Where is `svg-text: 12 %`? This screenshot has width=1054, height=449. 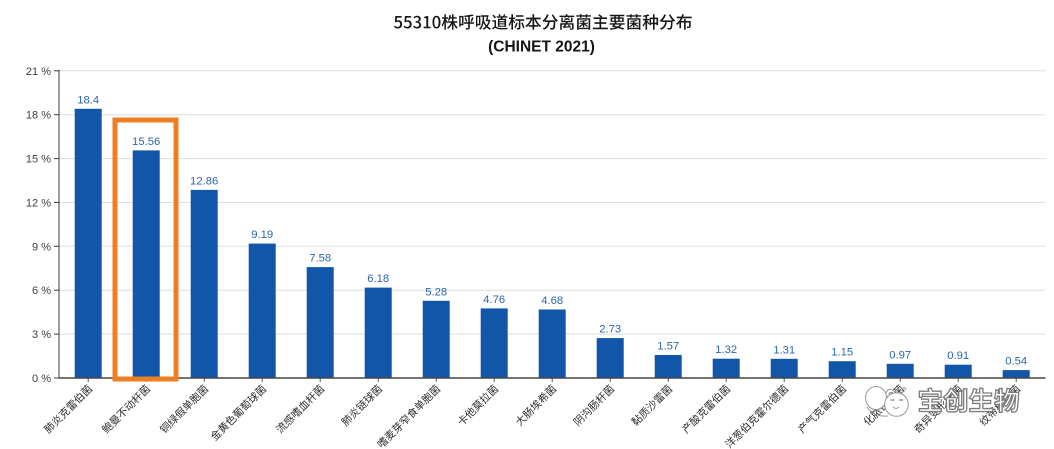
svg-text: 12 % is located at coordinates (38, 204).